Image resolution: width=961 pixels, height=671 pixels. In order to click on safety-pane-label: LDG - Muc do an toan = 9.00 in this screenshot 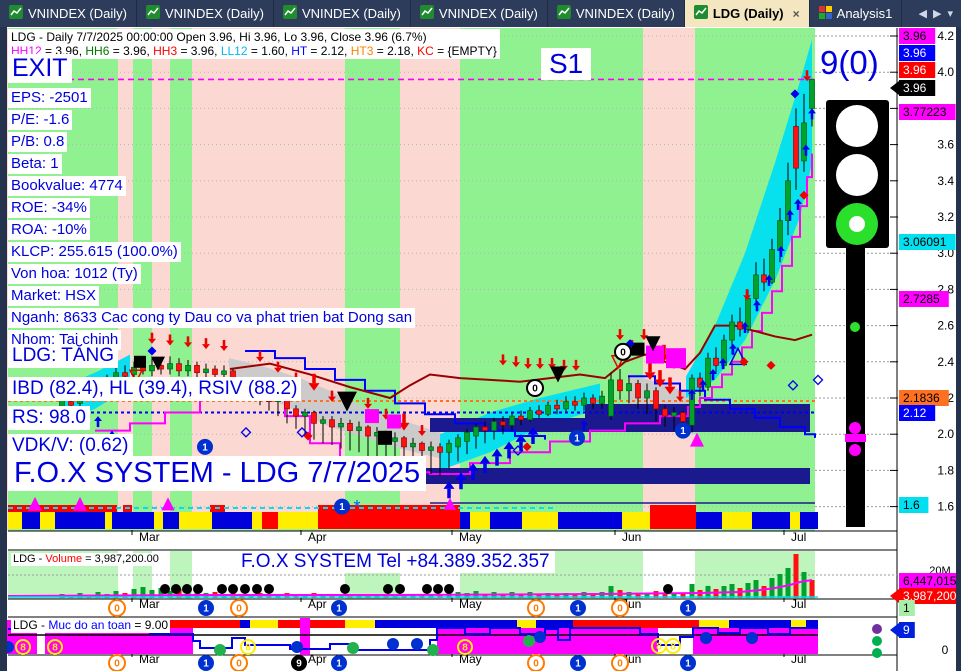, I will do `click(91, 625)`.